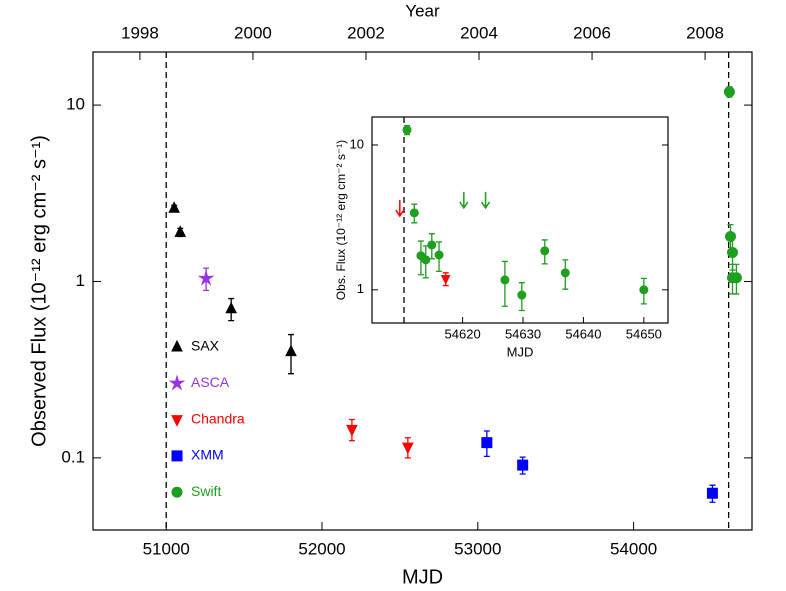  I want to click on x2-tick-label: 1998, so click(140, 32).